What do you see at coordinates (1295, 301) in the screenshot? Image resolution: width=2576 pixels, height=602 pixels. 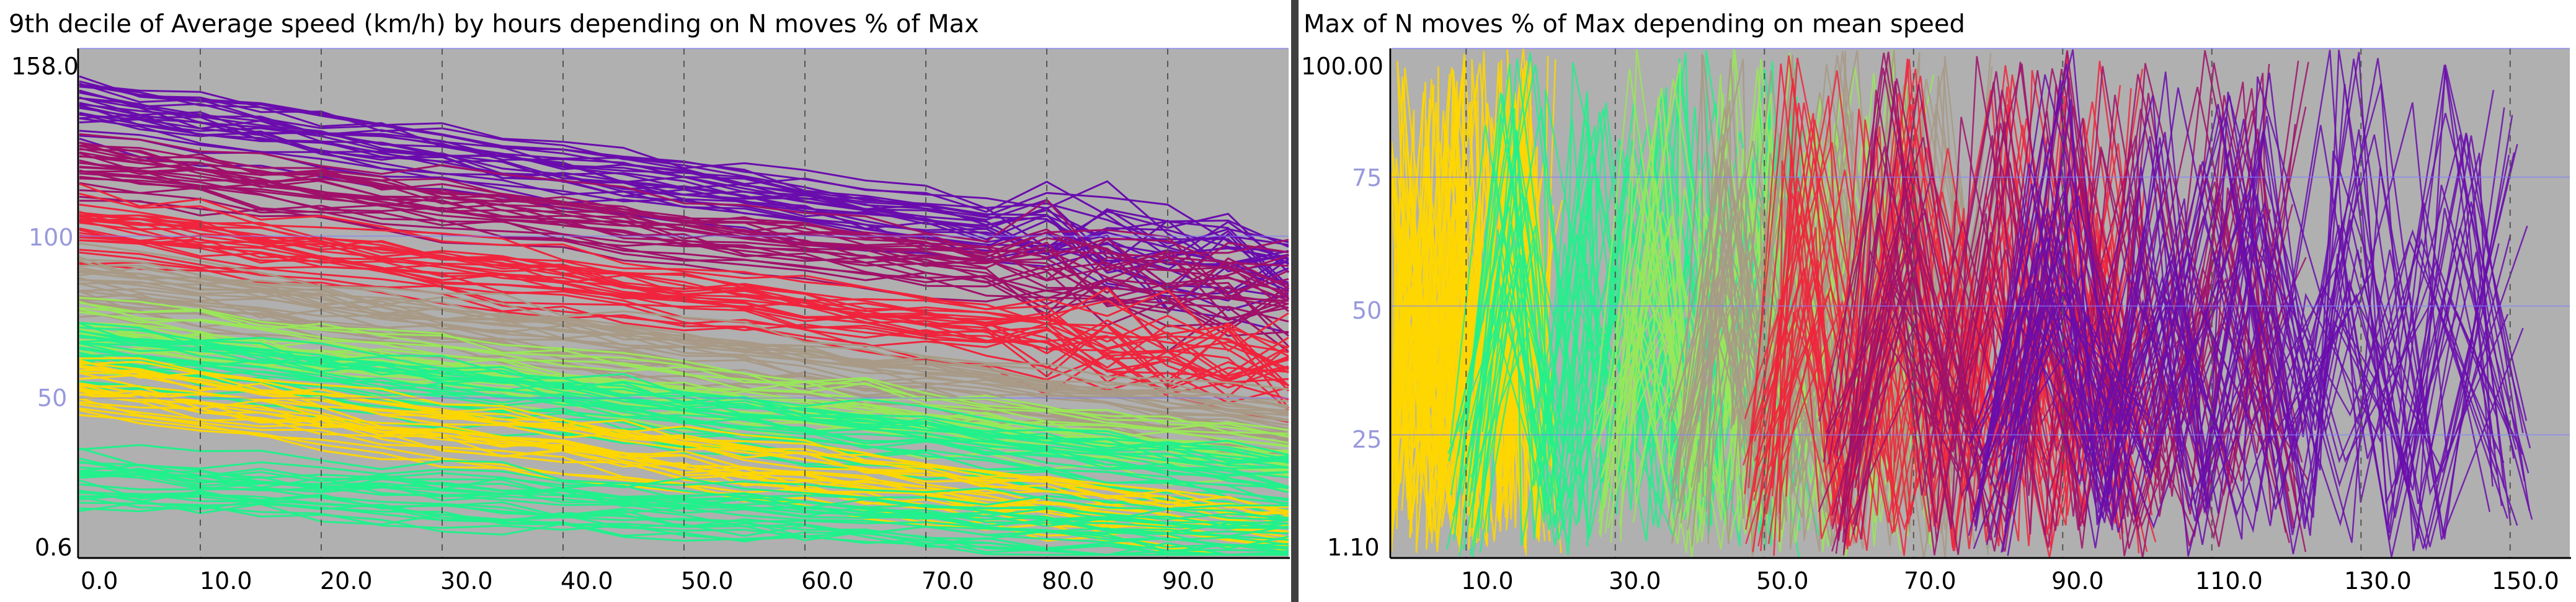 I see `panel-divider` at bounding box center [1295, 301].